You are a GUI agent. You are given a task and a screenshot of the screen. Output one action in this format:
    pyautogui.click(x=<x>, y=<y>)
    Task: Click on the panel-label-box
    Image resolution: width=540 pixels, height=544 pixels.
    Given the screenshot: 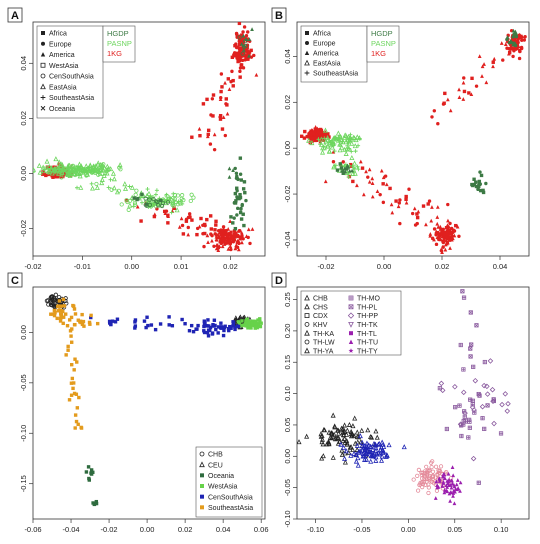 What is the action you would take?
    pyautogui.click(x=15, y=15)
    